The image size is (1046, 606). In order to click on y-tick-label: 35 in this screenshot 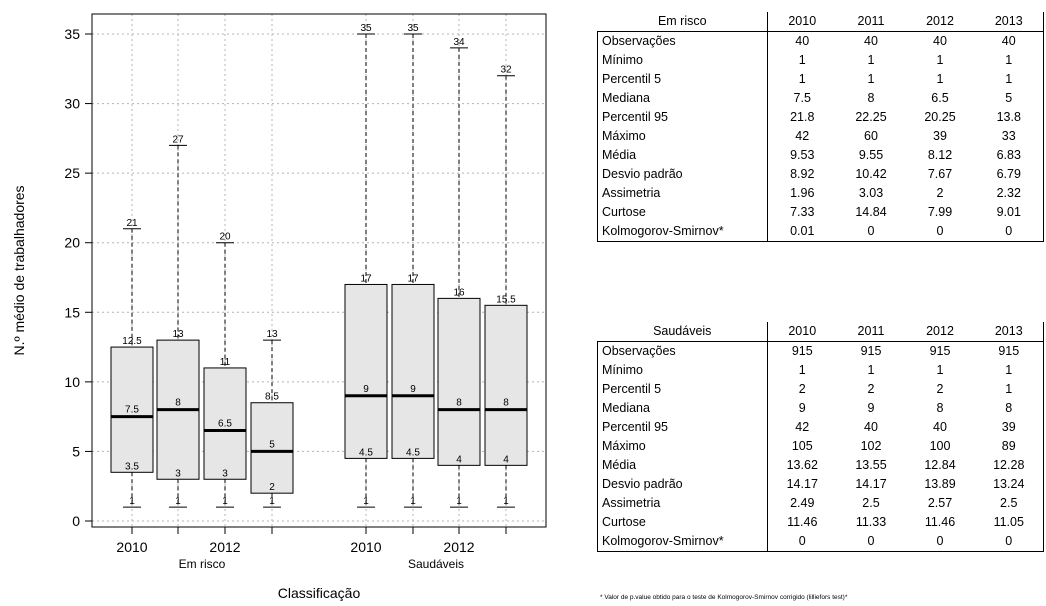, I will do `click(72, 34)`.